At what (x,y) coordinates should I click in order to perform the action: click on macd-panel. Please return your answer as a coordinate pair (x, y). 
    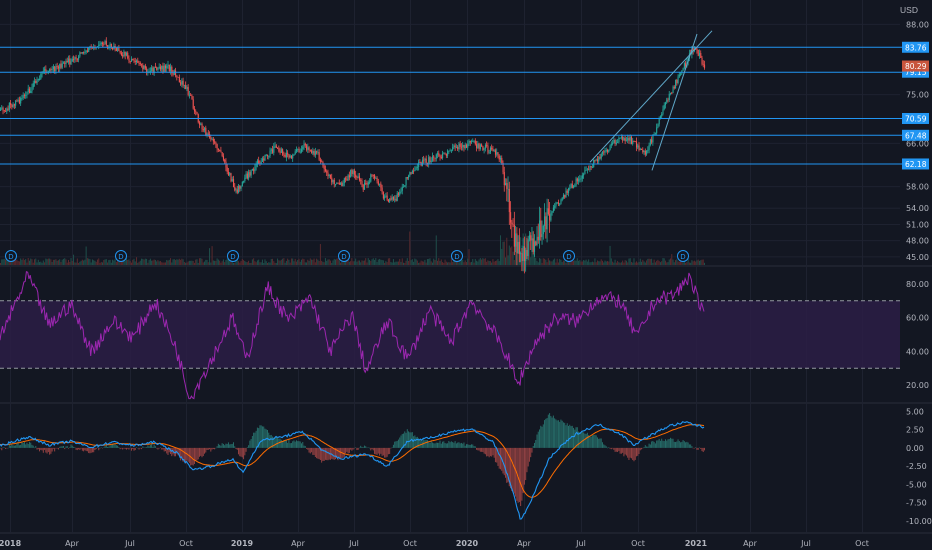
    Looking at the image, I should click on (352, 466).